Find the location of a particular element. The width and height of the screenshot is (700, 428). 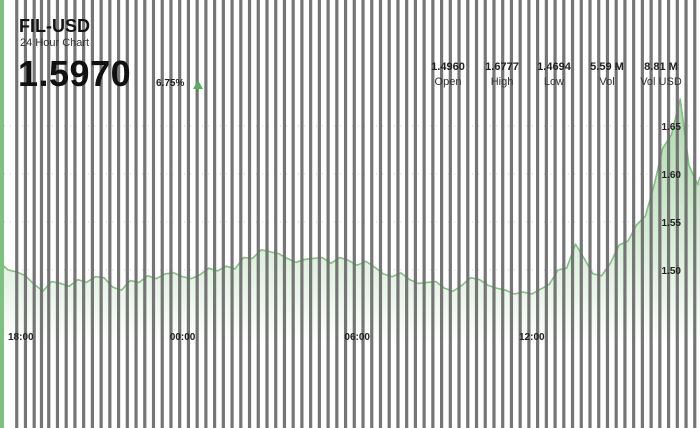

current-price: 1.5970 is located at coordinates (75, 73).